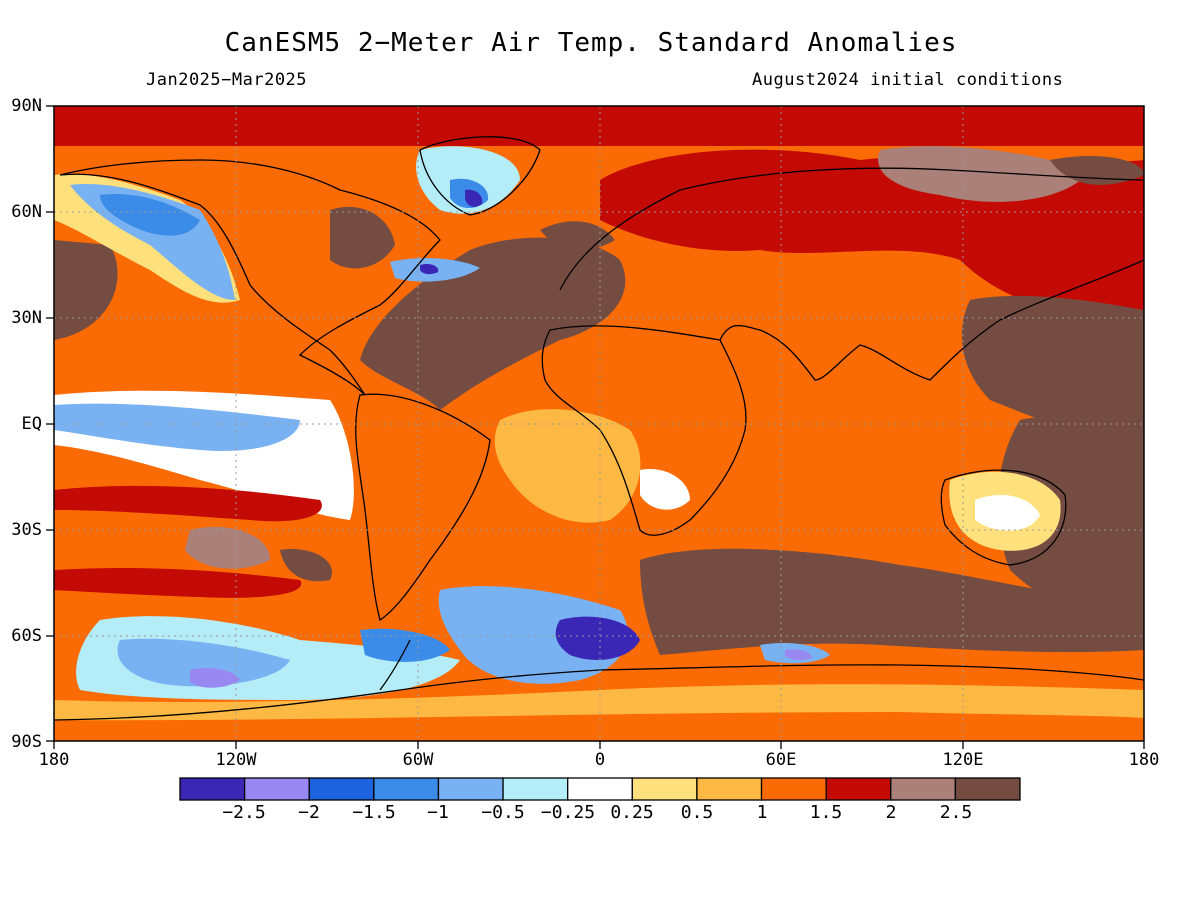 This screenshot has width=1200, height=900. I want to click on lat-label: 60N, so click(26, 212).